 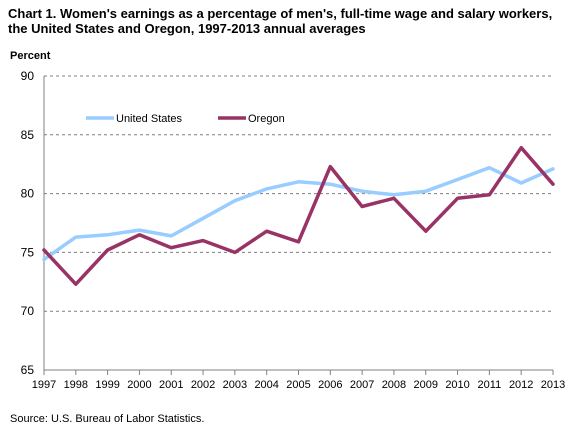 I want to click on x-tick-label: 2013, so click(x=553, y=385).